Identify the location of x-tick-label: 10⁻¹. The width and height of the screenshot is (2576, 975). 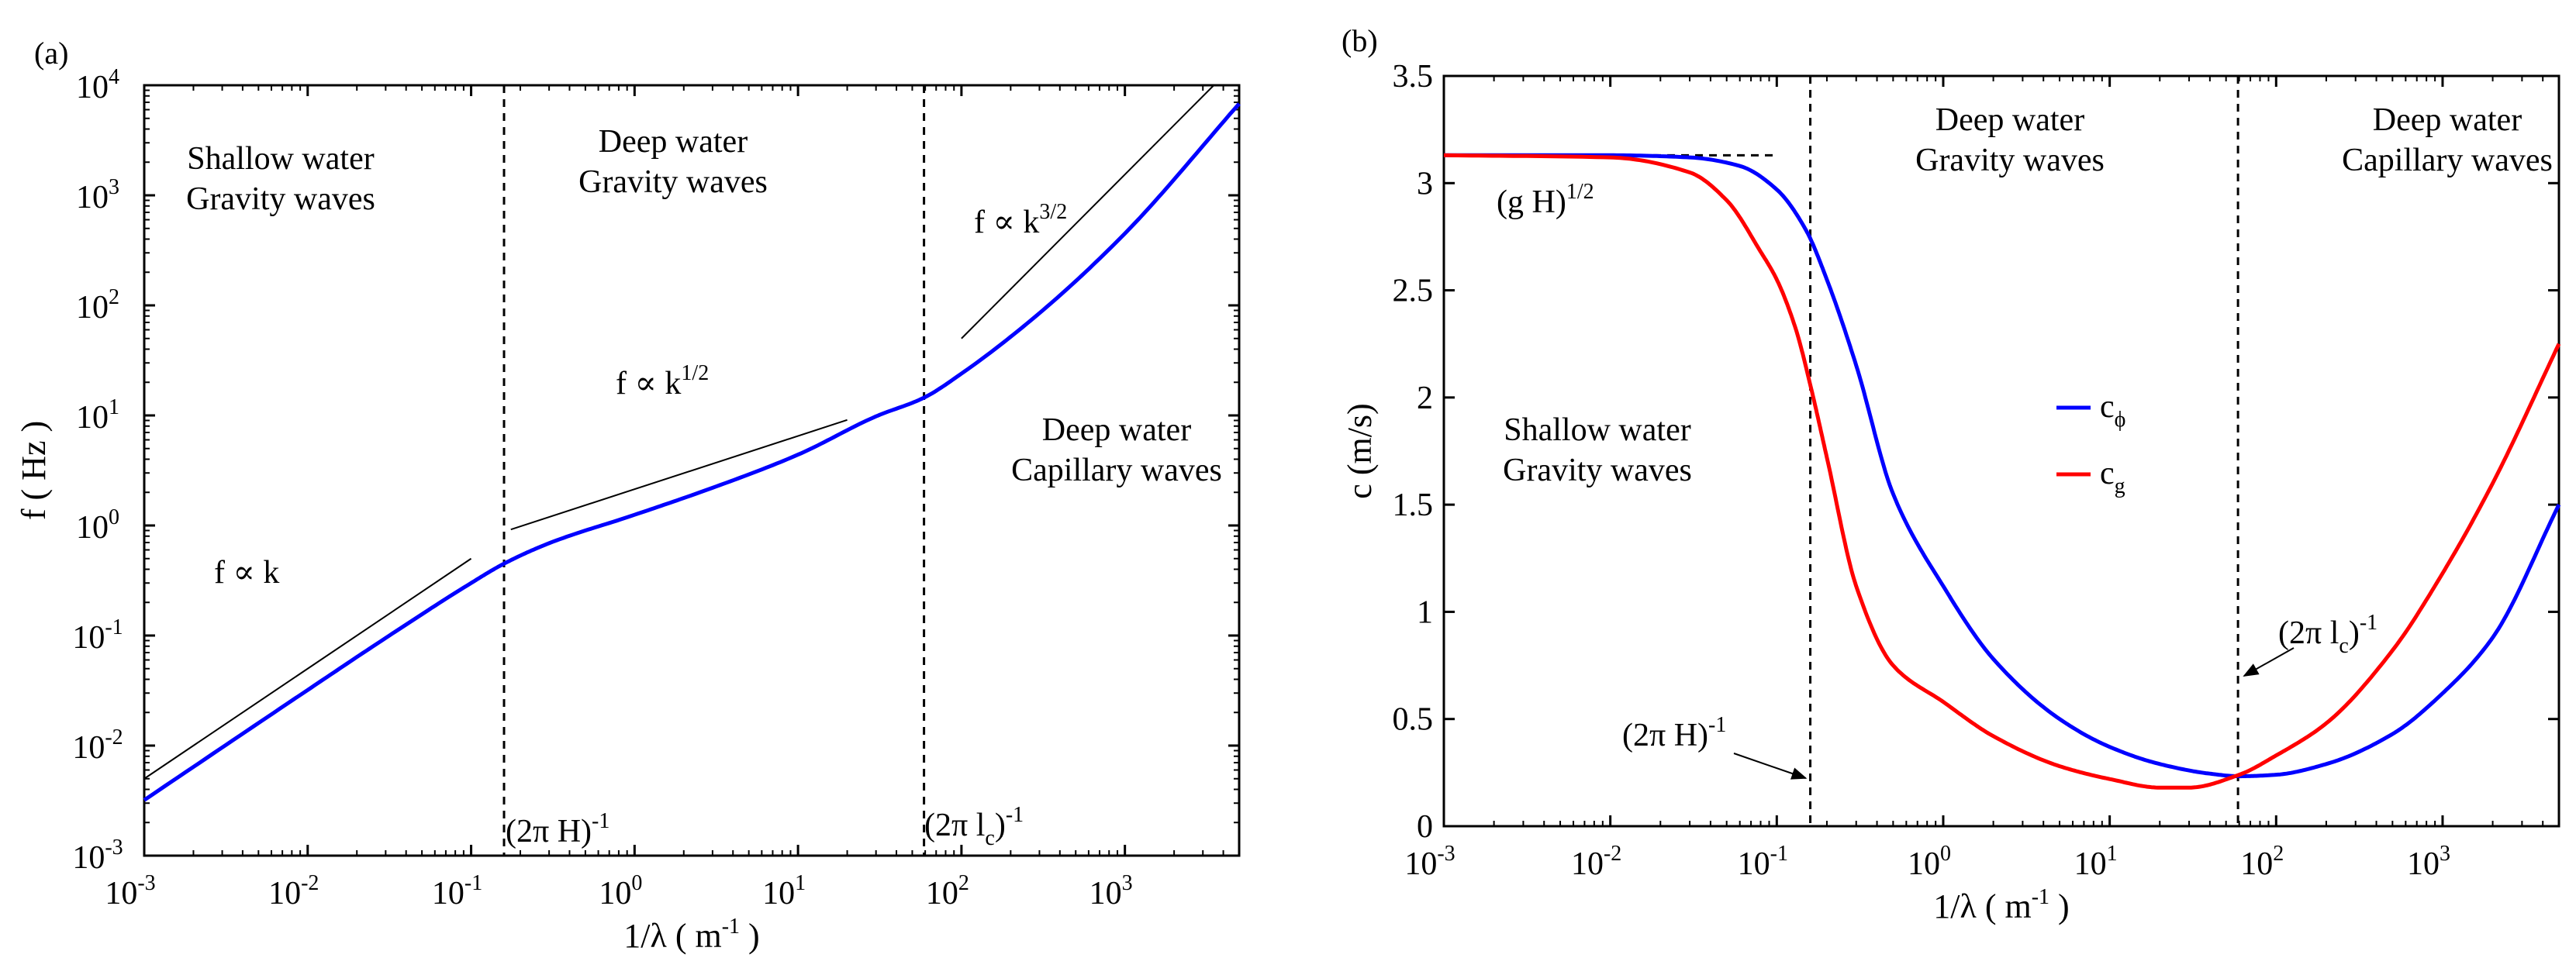
(457, 891).